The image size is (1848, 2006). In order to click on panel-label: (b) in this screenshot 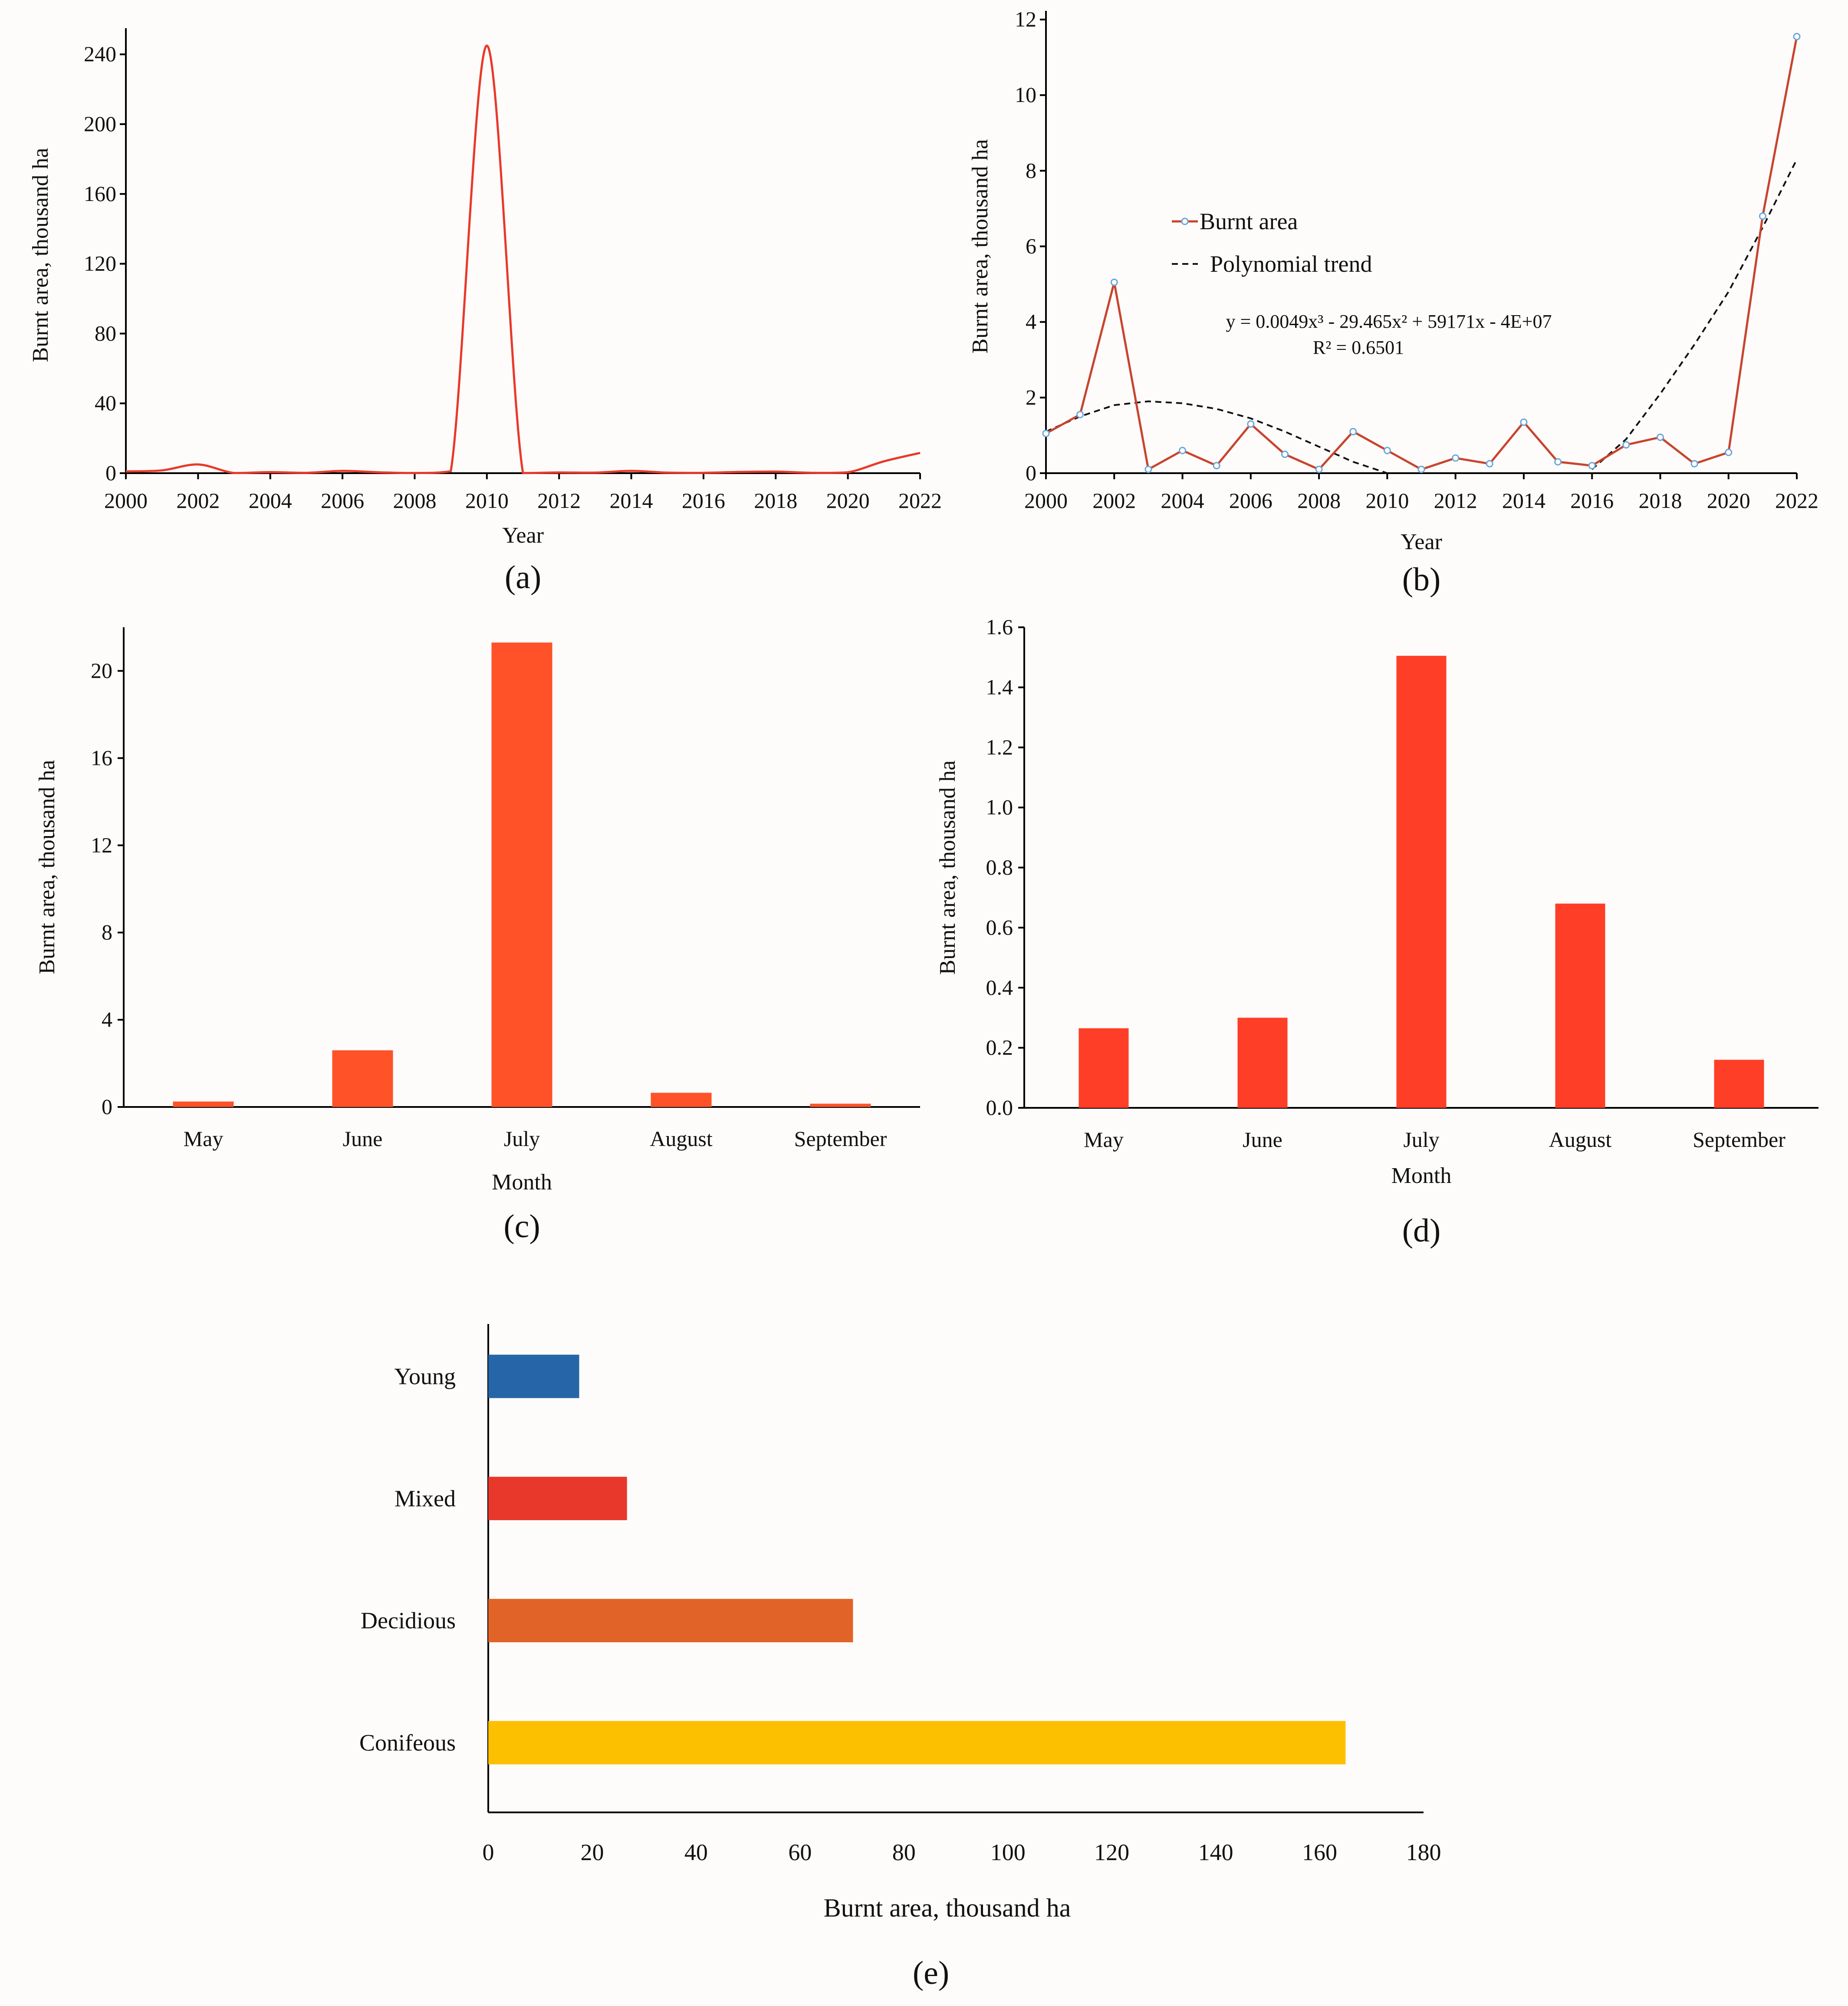, I will do `click(1421, 579)`.